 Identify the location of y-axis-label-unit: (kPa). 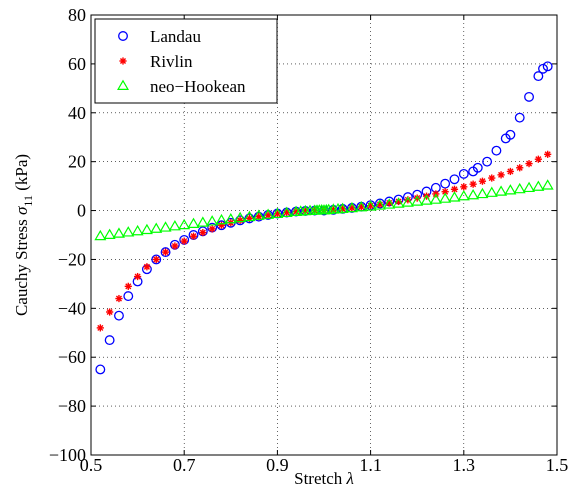
(21, 174).